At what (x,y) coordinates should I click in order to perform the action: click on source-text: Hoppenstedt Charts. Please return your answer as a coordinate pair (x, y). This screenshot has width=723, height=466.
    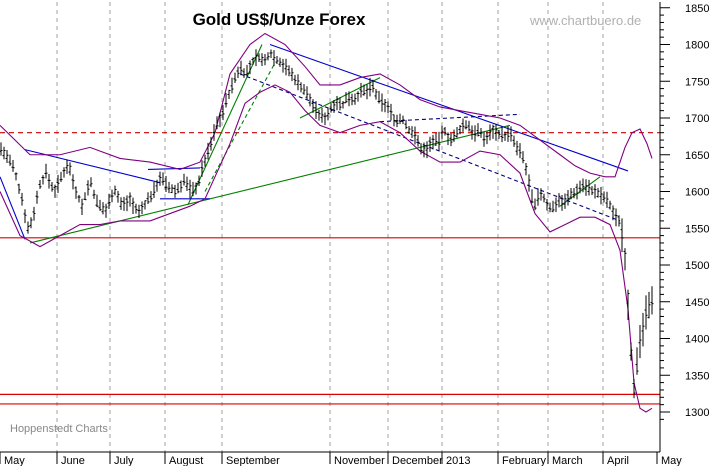
    Looking at the image, I should click on (59, 429).